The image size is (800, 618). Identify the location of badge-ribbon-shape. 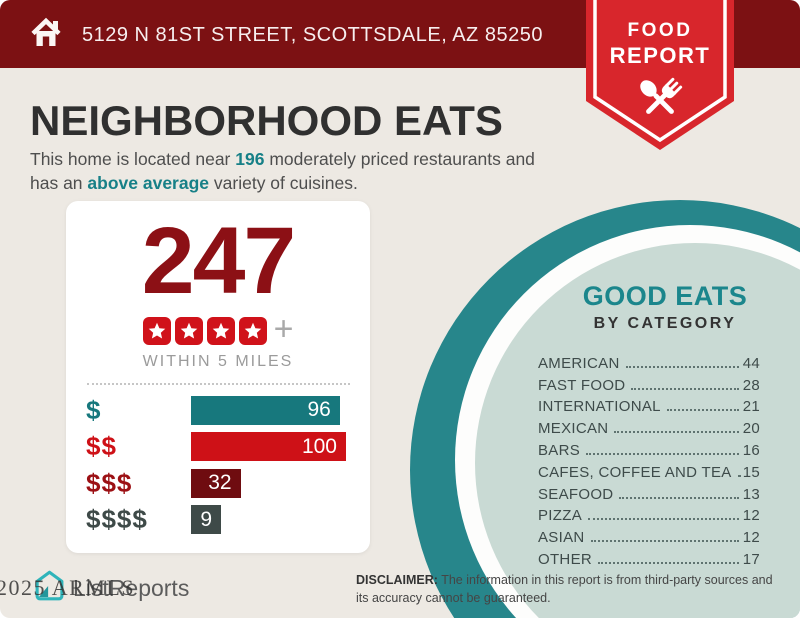
(660, 75).